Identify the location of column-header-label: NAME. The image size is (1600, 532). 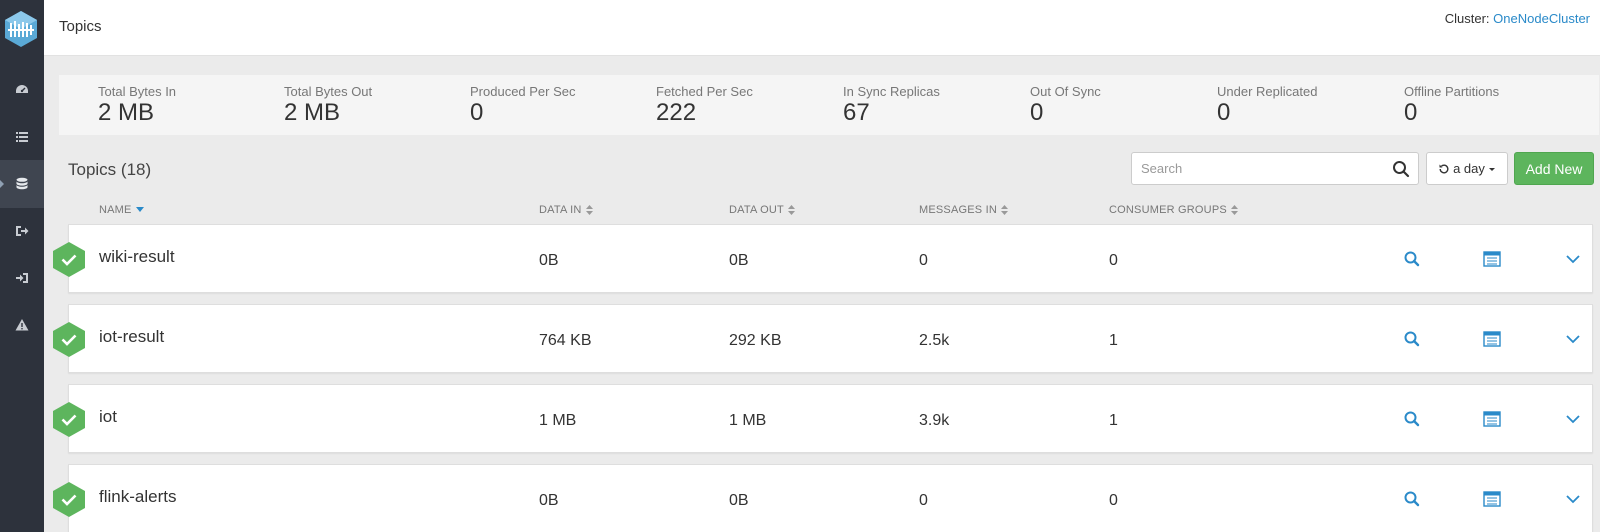
(115, 210).